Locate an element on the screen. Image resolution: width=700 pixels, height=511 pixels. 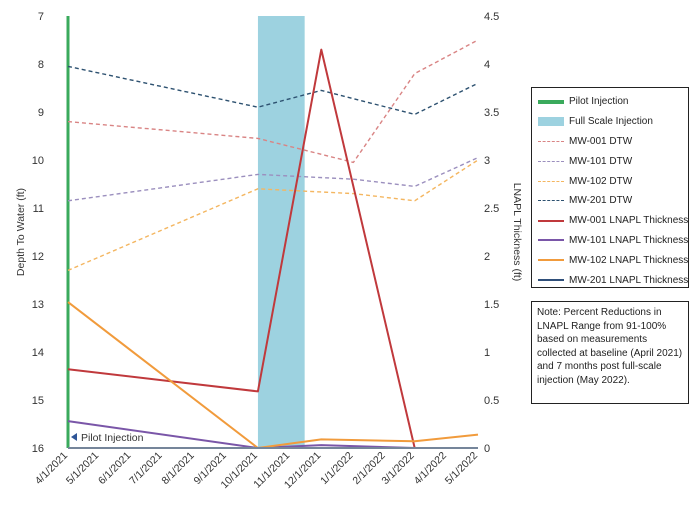
y-tick-label-2: 9 is located at coordinates (41, 113).